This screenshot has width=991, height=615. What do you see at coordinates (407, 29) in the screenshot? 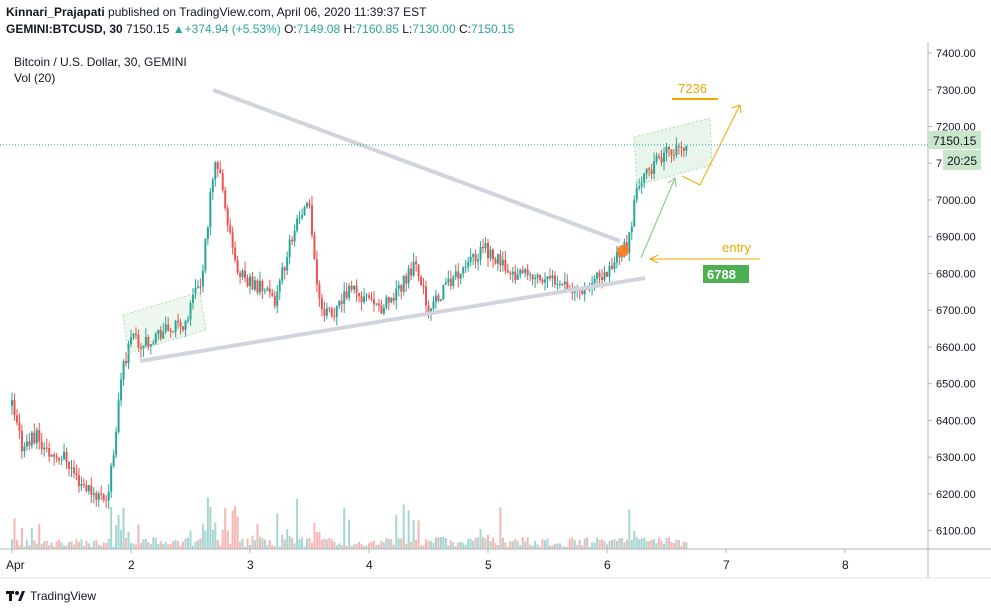
I see `low-label: L:` at bounding box center [407, 29].